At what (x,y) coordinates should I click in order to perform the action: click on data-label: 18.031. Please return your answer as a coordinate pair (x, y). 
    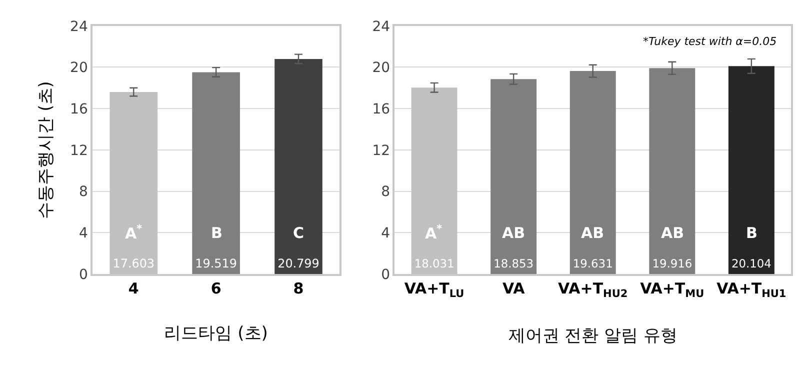
    Looking at the image, I should click on (434, 263).